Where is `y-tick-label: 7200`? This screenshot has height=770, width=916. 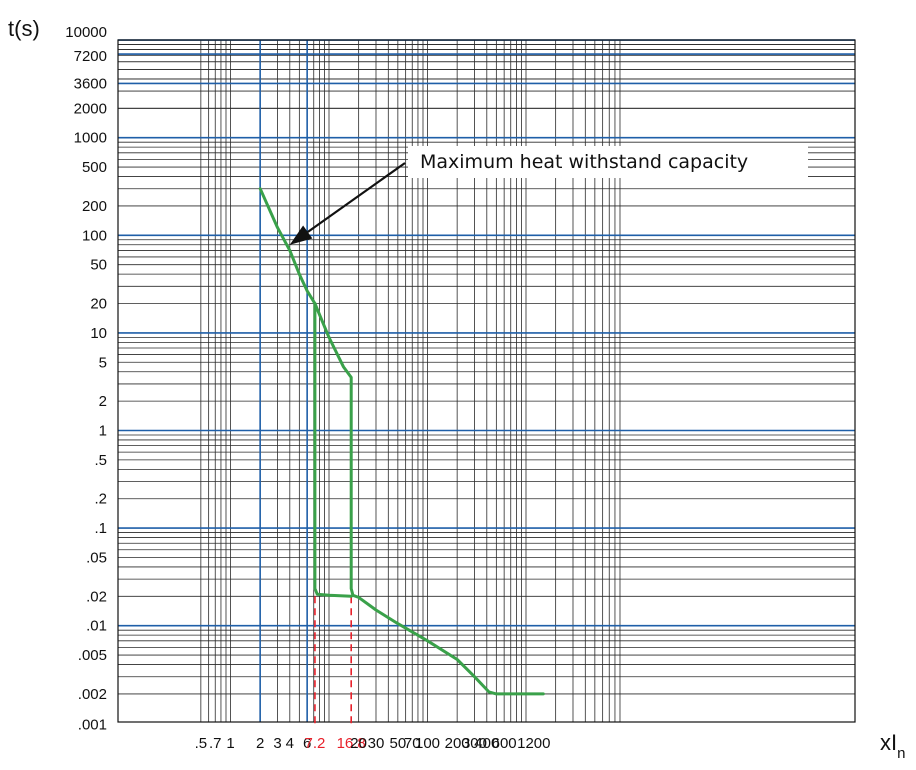 y-tick-label: 7200 is located at coordinates (90, 56).